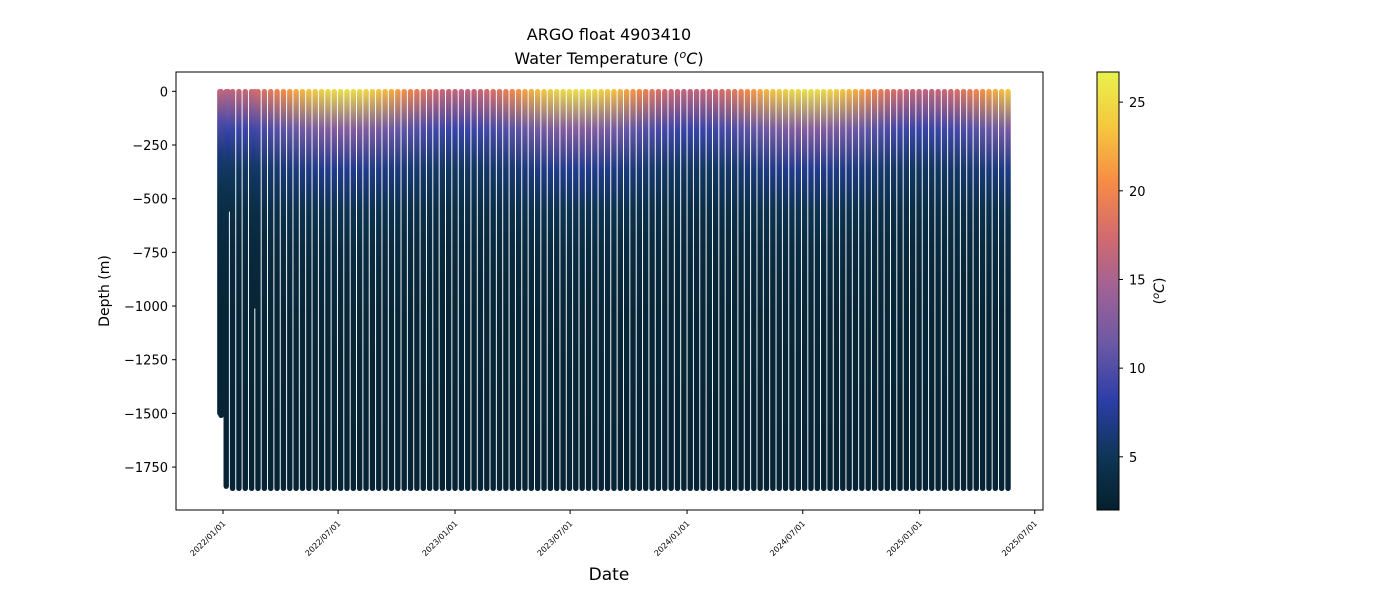 The image size is (1400, 600). Describe the element at coordinates (439, 538) in the screenshot. I see `x-tick-label: 2023/01/01` at that location.